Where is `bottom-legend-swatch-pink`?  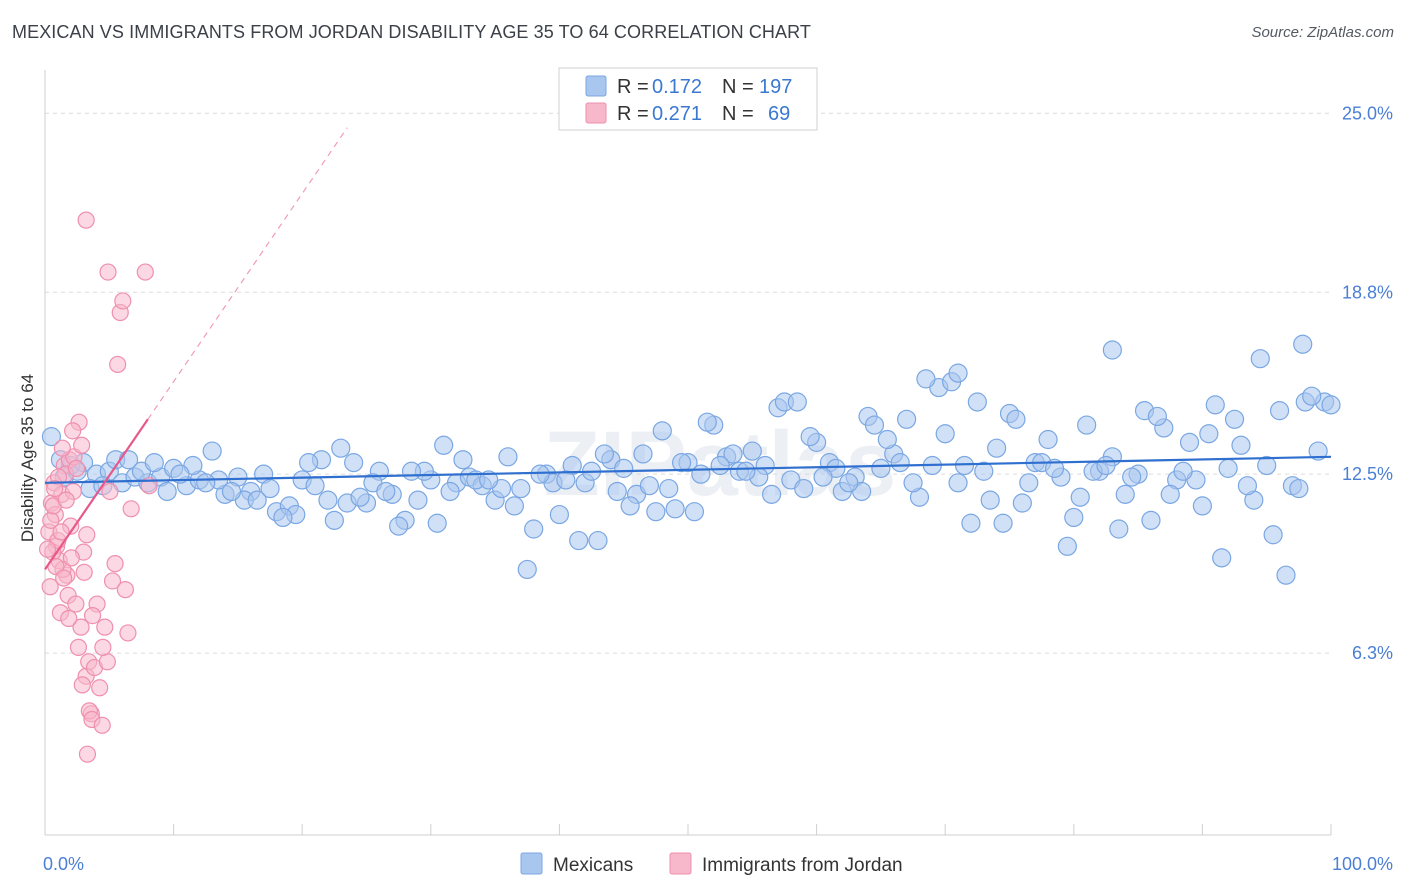 bottom-legend-swatch-pink is located at coordinates (680, 863).